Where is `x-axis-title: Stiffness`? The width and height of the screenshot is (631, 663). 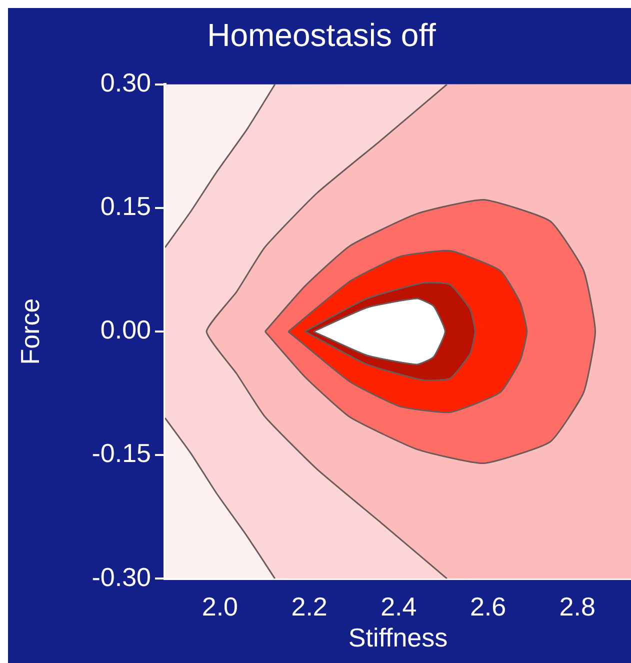
x-axis-title: Stiffness is located at coordinates (398, 637).